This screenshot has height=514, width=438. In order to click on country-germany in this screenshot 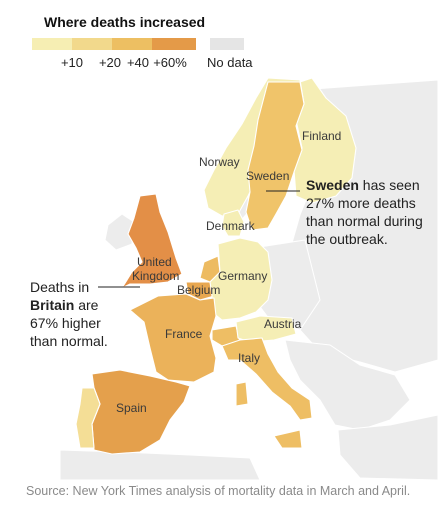, I will do `click(241, 279)`.